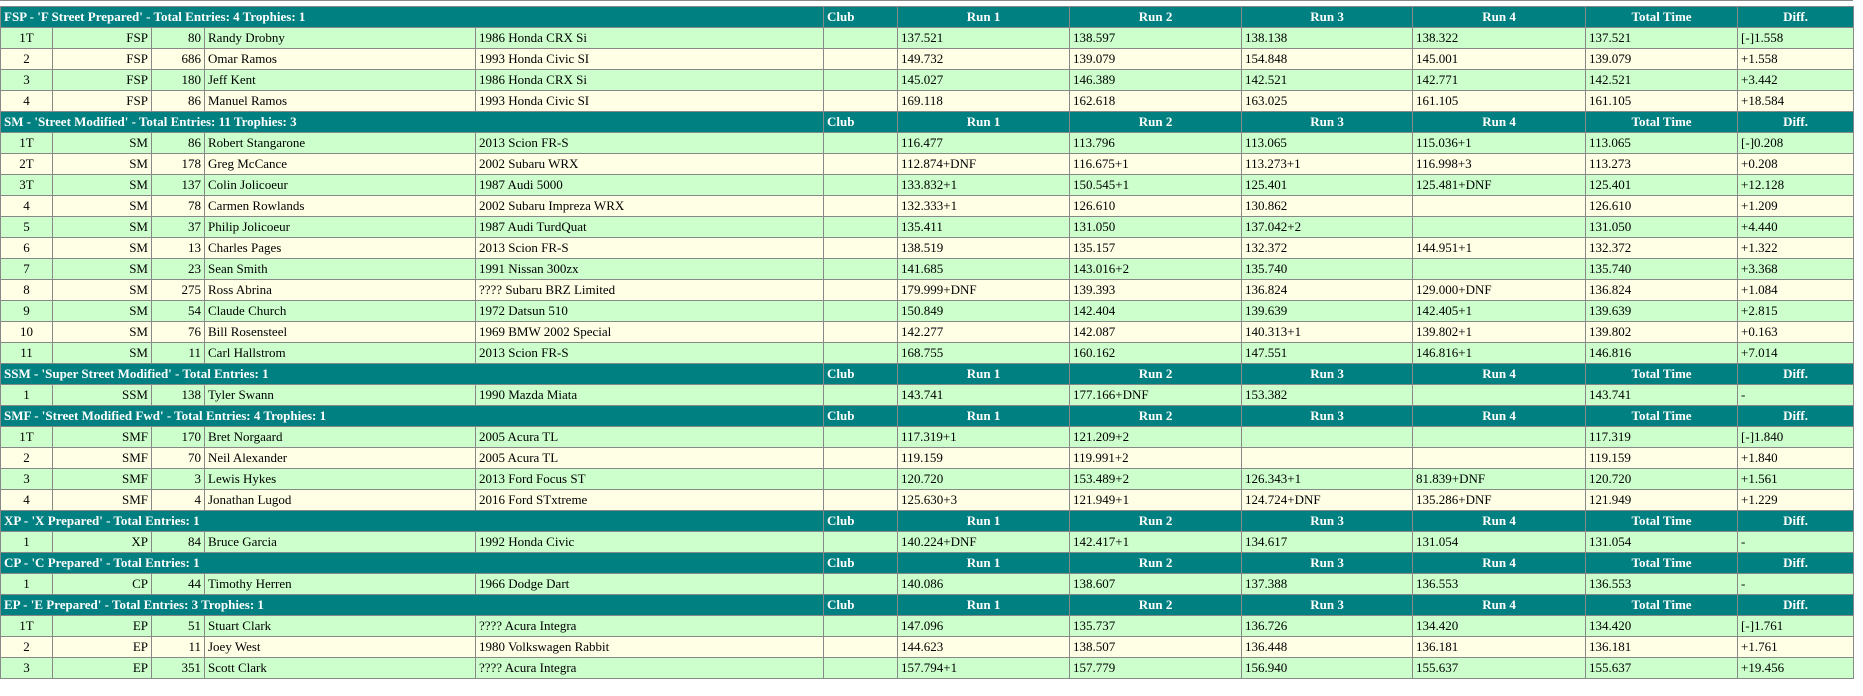 The height and width of the screenshot is (696, 1863). Describe the element at coordinates (178, 164) in the screenshot. I see `car-number: 178` at that location.